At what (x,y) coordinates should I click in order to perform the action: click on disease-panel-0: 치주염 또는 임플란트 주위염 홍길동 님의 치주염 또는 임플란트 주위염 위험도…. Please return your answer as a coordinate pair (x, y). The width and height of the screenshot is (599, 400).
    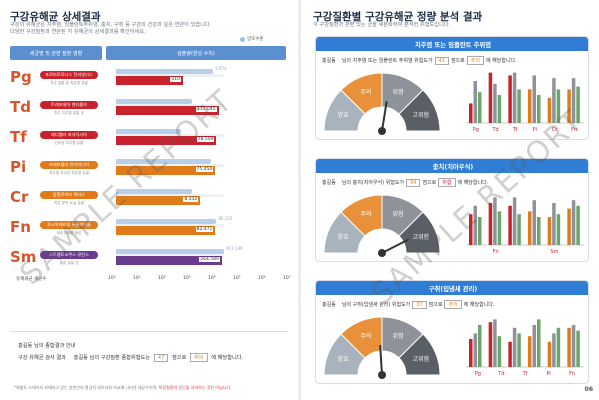
    Looking at the image, I should click on (452, 88).